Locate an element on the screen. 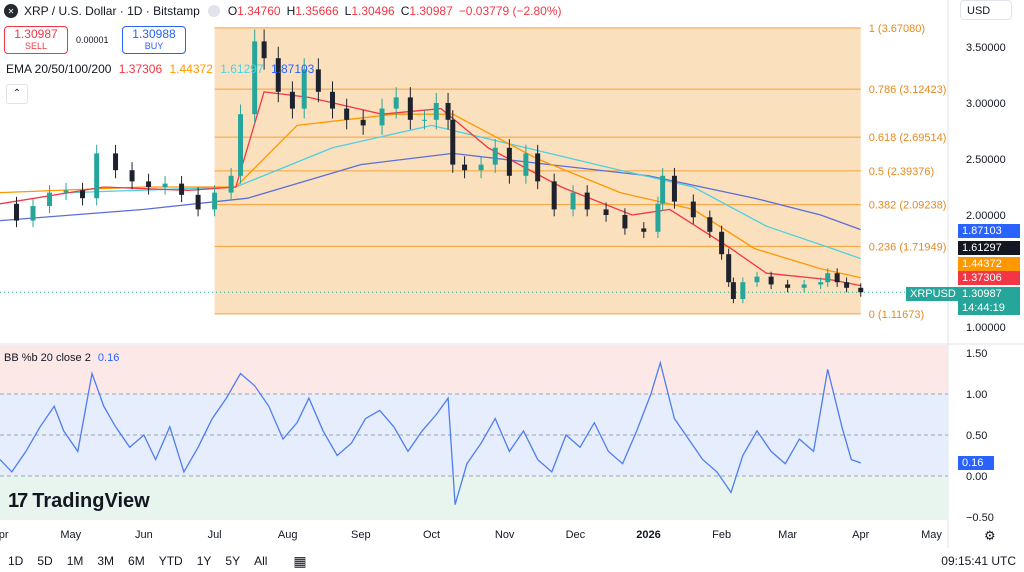 This screenshot has width=1024, height=572. bar-countdown: 14:44:19 is located at coordinates (983, 308).